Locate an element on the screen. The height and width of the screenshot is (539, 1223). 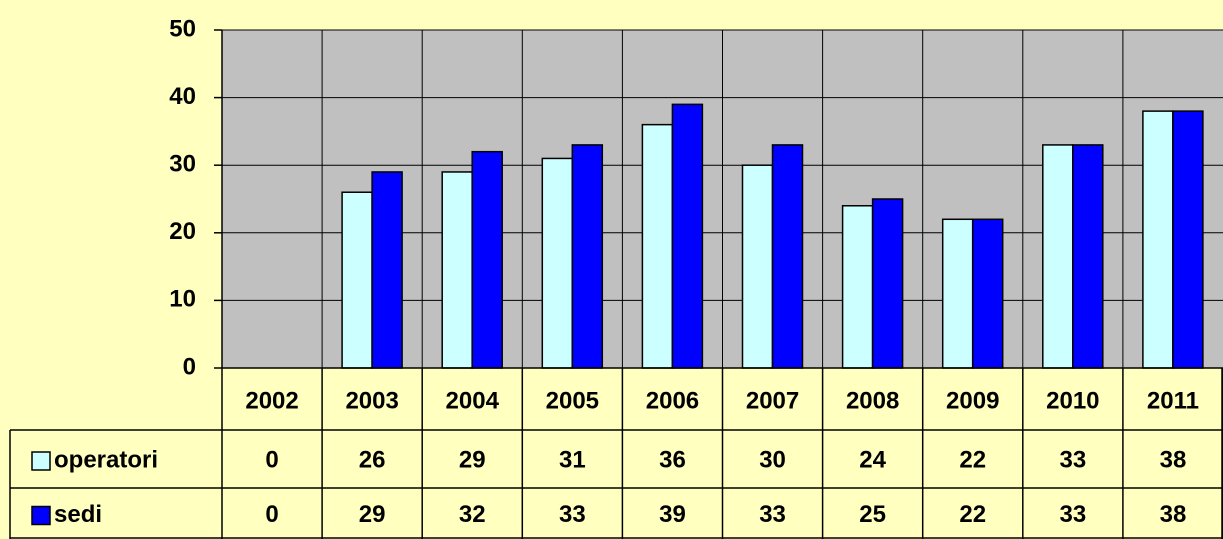
y-tick-label: 20 is located at coordinates (182, 231).